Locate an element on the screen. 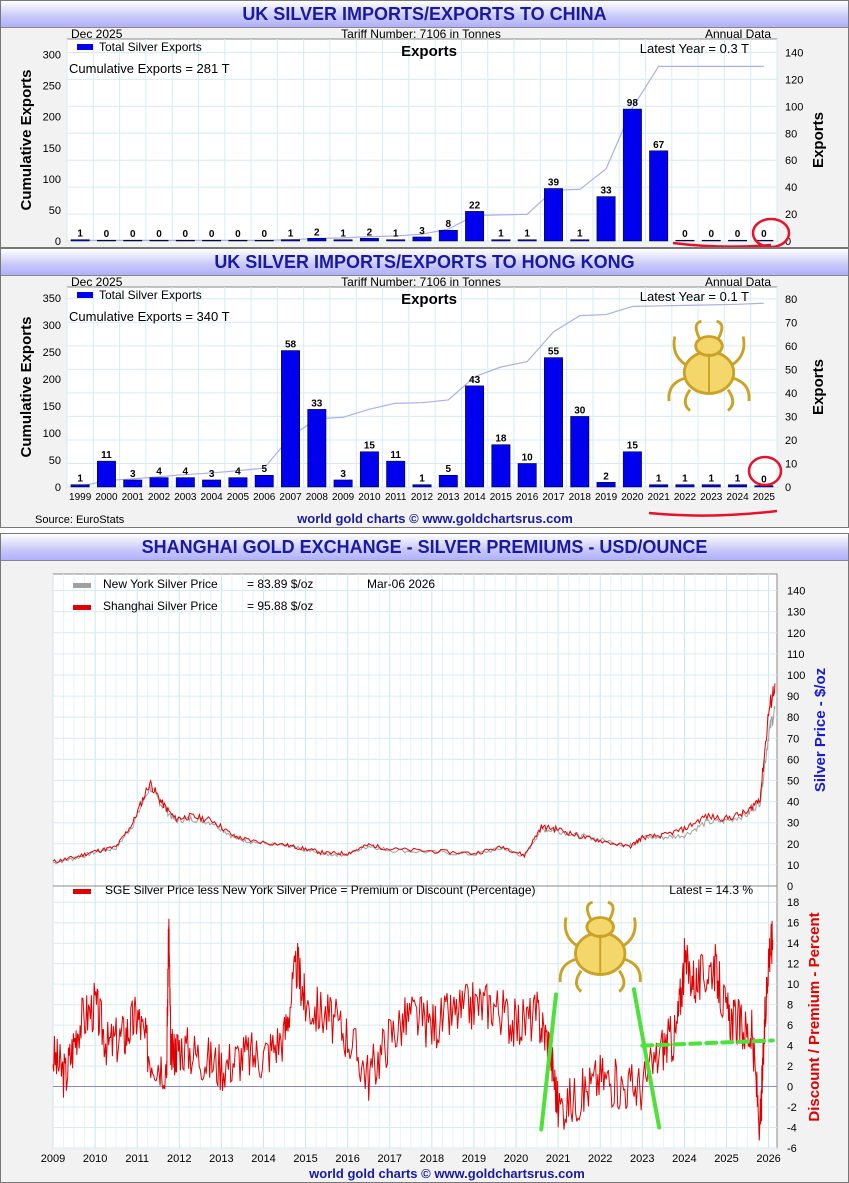 Image resolution: width=849 pixels, height=1183 pixels. x-tick-label: 2013 is located at coordinates (221, 1159).